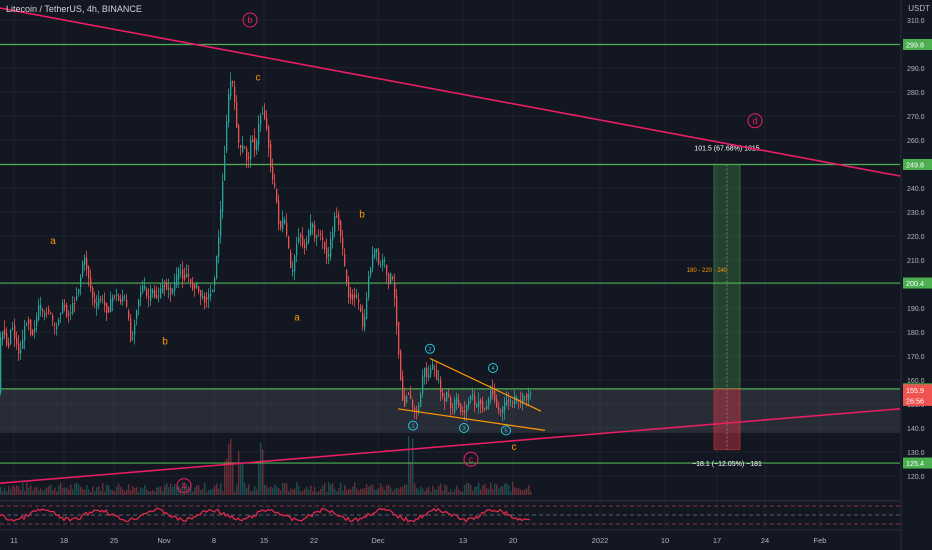 This screenshot has height=550, width=932. What do you see at coordinates (183, 486) in the screenshot?
I see `wave-label: 4` at bounding box center [183, 486].